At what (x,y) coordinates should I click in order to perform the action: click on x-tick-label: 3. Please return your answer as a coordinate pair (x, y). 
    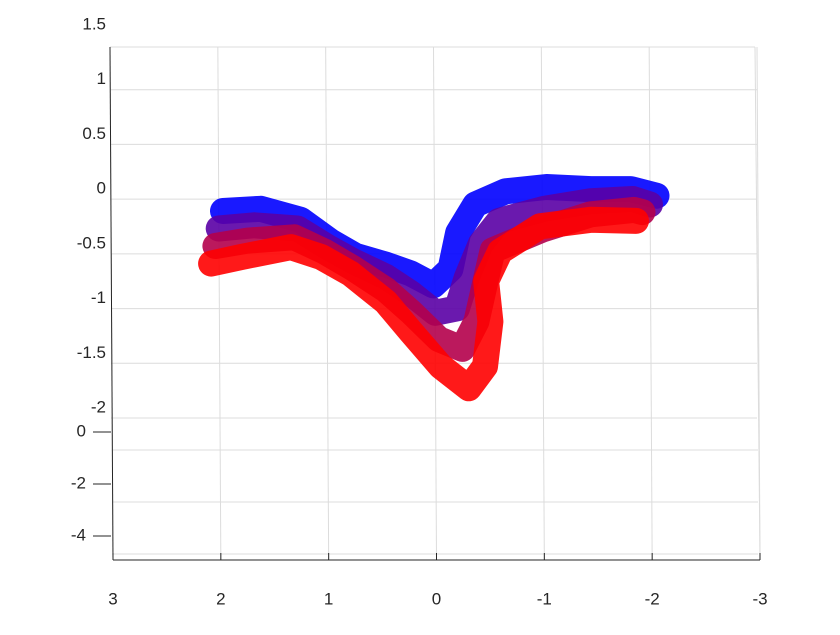
    Looking at the image, I should click on (112, 598).